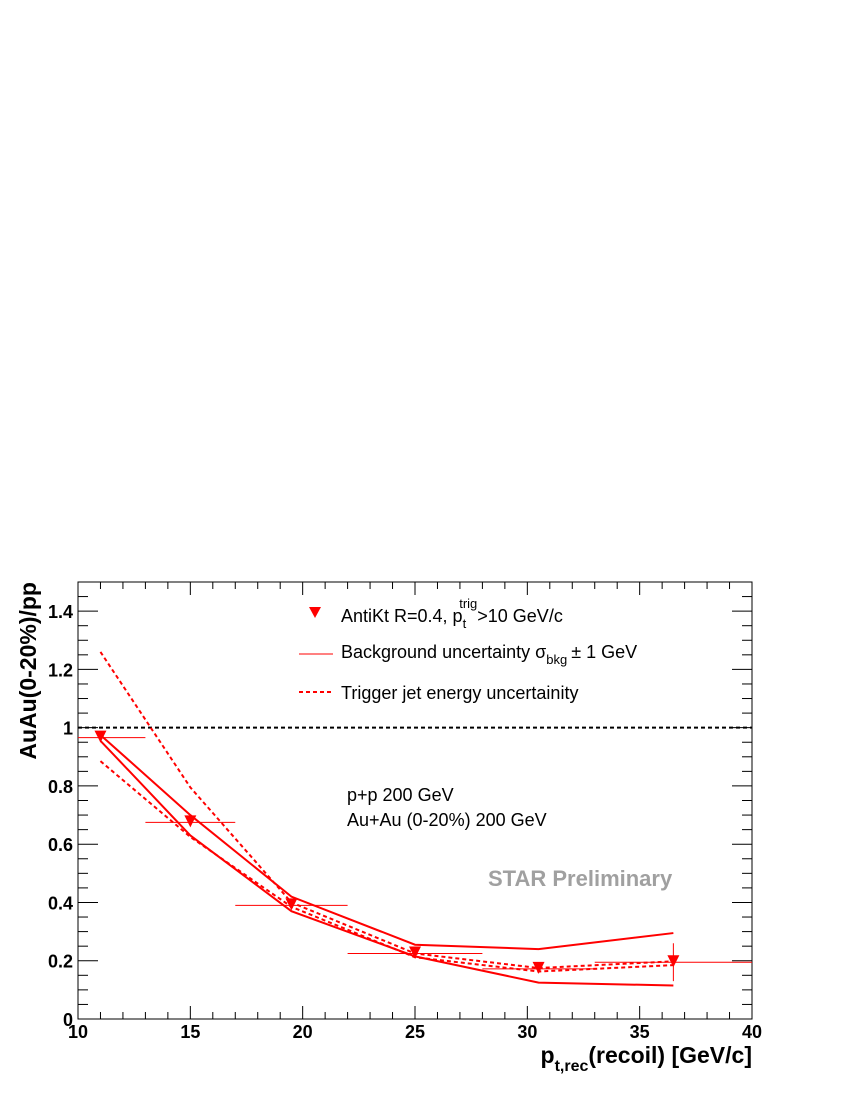 The image size is (850, 1100). What do you see at coordinates (315, 612) in the screenshot?
I see `legend-marker-triangle` at bounding box center [315, 612].